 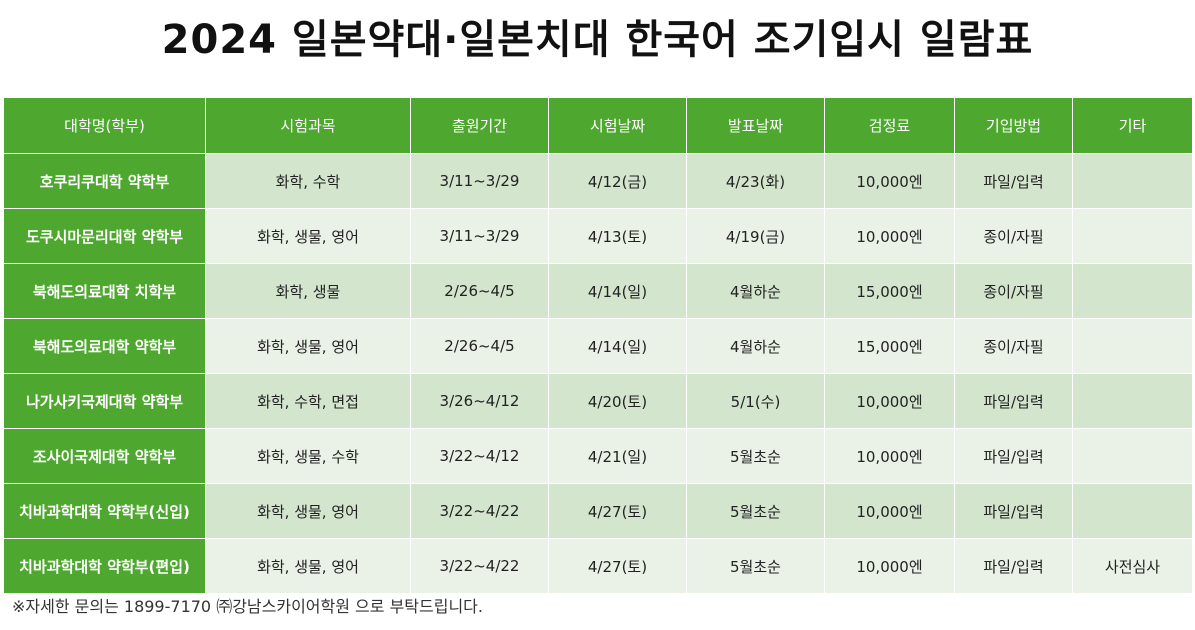 What do you see at coordinates (755, 236) in the screenshot?
I see `result-date-cell: 4/19(금)` at bounding box center [755, 236].